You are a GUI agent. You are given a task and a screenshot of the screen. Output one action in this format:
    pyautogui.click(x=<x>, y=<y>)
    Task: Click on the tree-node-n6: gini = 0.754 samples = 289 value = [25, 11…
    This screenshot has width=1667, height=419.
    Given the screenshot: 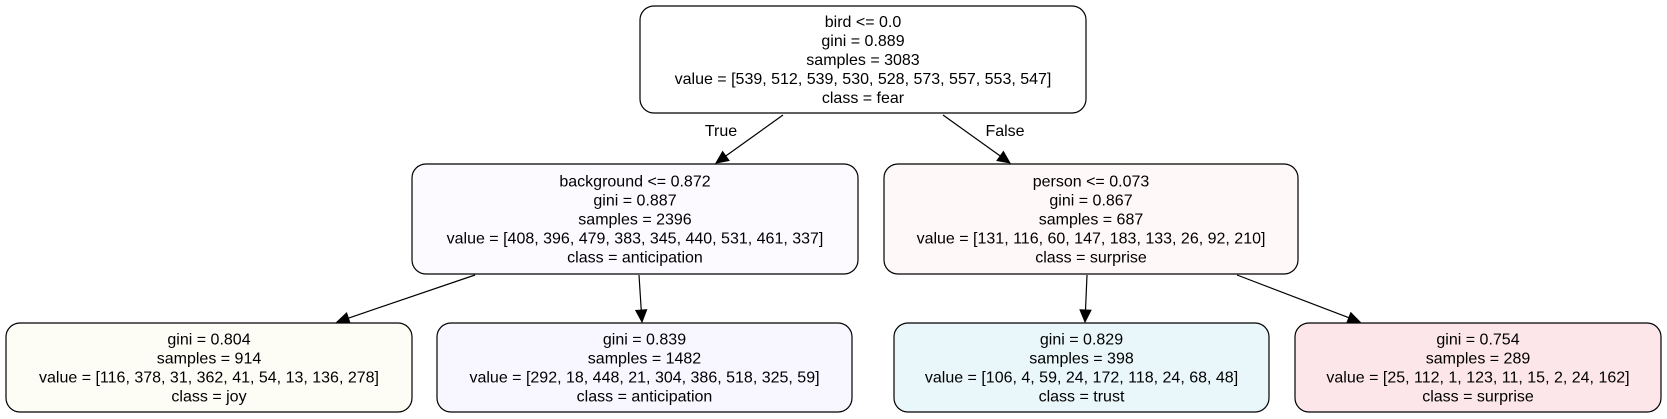 What is the action you would take?
    pyautogui.click(x=1478, y=367)
    